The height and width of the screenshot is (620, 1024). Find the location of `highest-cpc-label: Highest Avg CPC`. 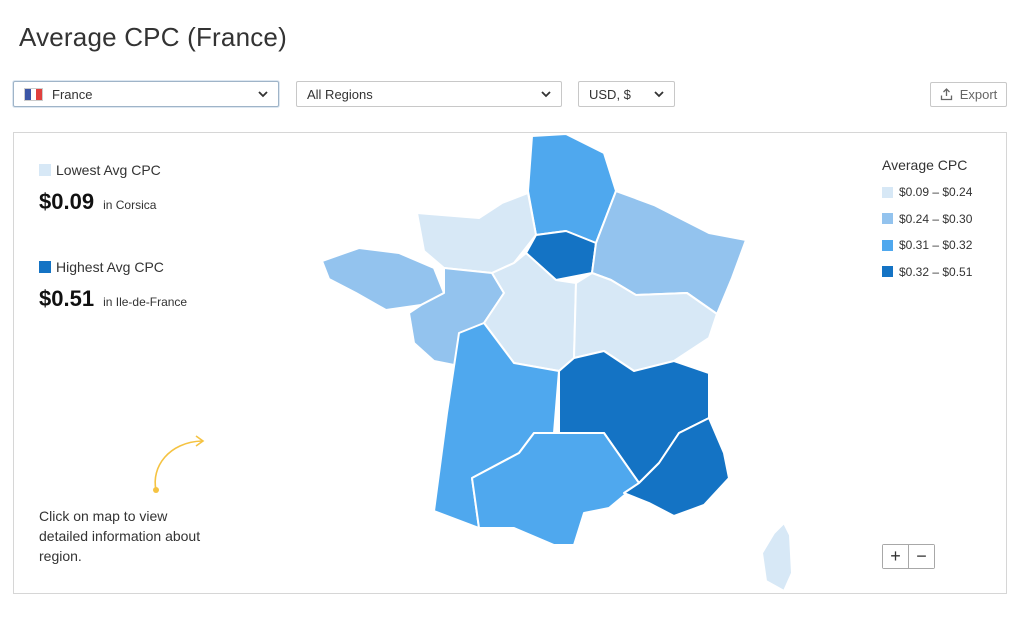

highest-cpc-label: Highest Avg CPC is located at coordinates (110, 267).